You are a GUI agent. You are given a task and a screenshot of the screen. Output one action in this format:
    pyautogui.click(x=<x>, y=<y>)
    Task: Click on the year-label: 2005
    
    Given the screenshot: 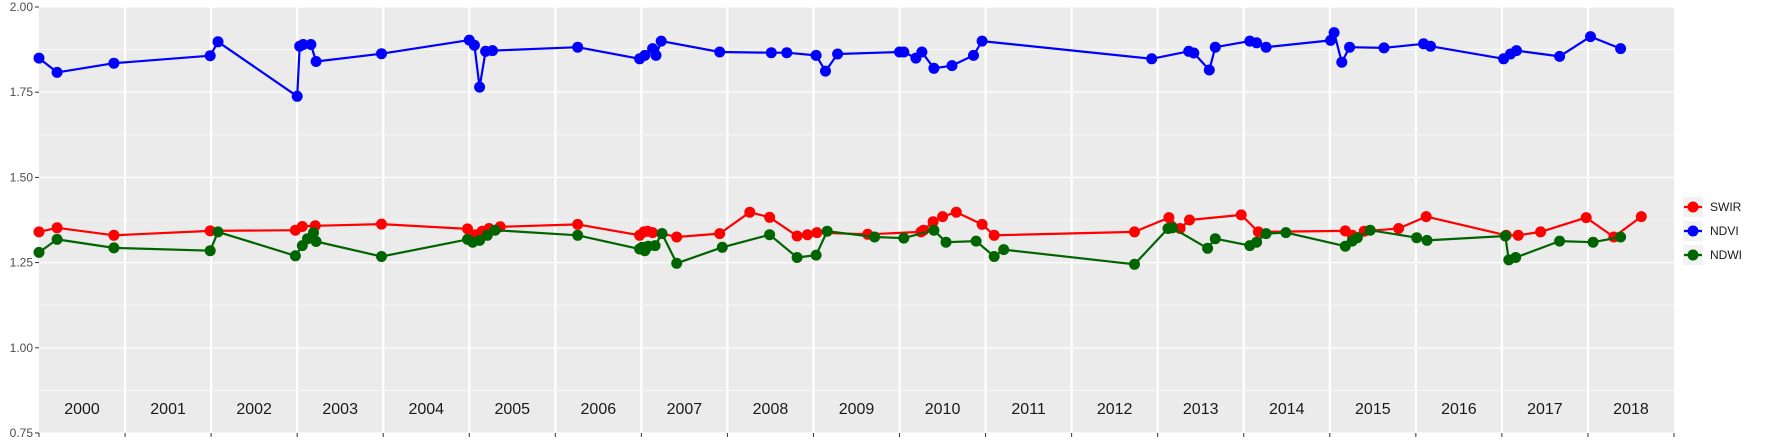 What is the action you would take?
    pyautogui.click(x=512, y=409)
    